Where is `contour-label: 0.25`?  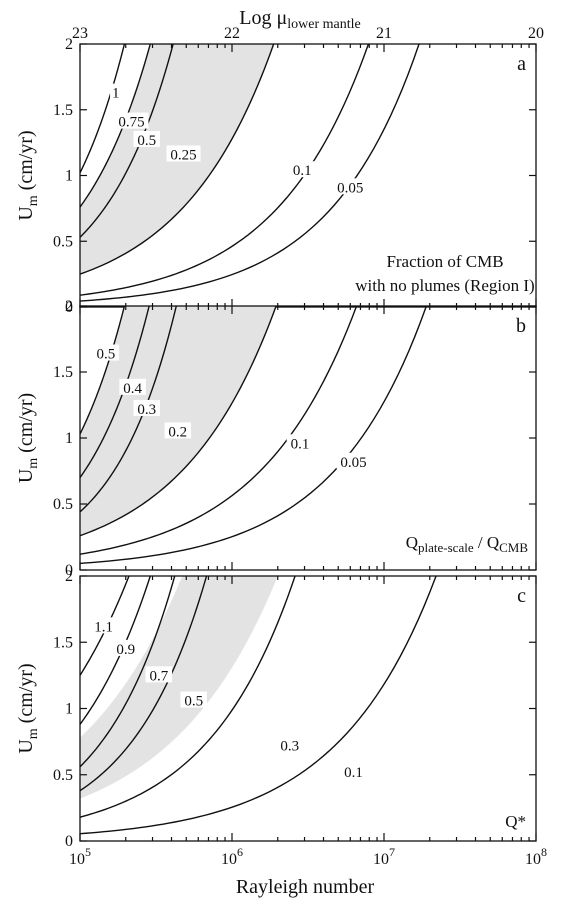 contour-label: 0.25 is located at coordinates (183, 155).